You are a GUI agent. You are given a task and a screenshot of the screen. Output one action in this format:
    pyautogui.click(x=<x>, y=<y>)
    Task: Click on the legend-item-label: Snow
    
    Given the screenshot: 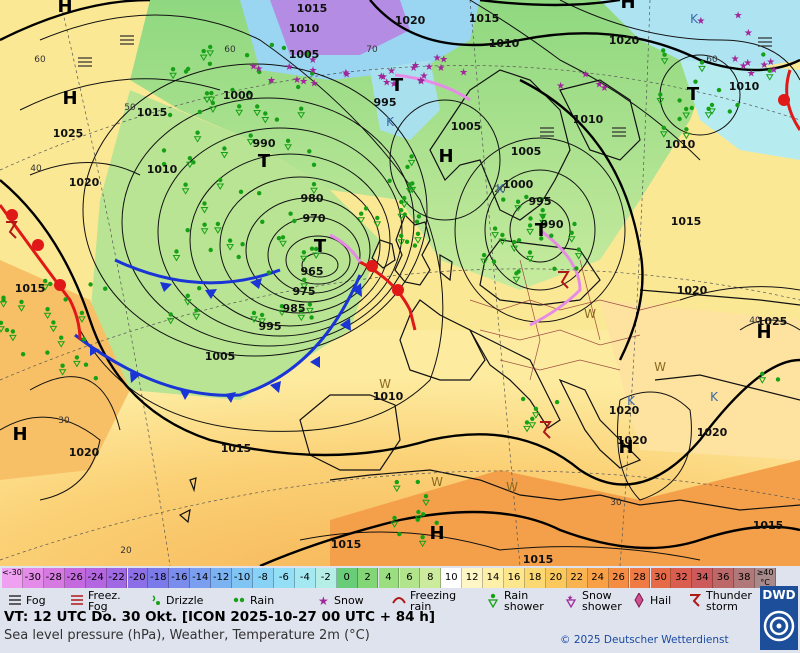 What is the action you would take?
    pyautogui.click(x=349, y=600)
    